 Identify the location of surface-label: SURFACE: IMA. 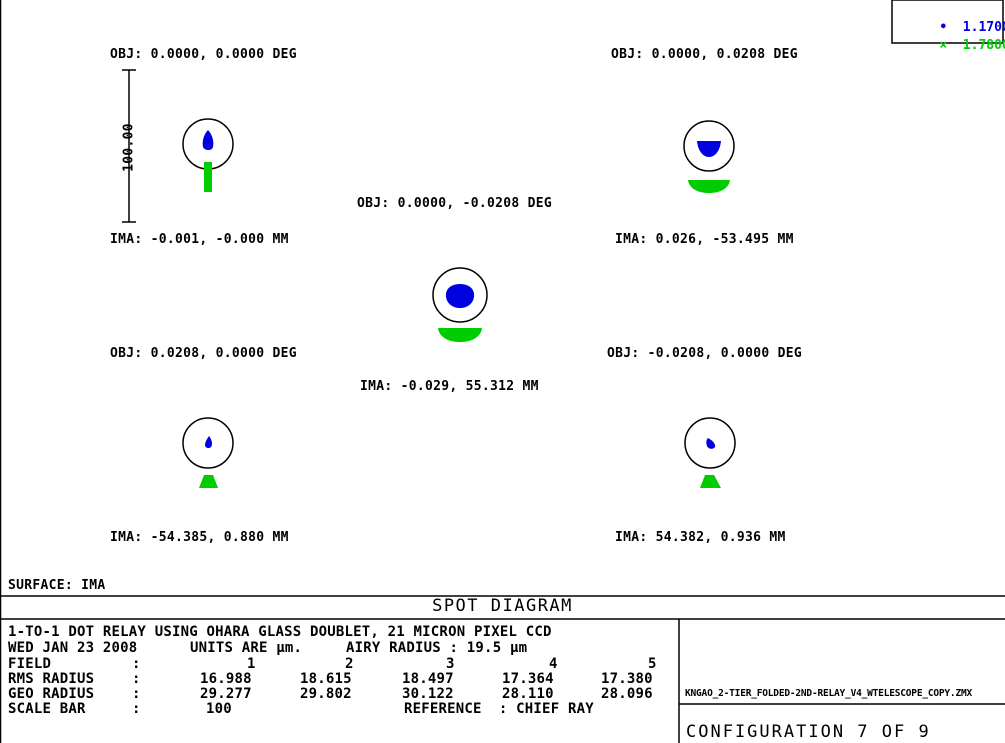
(57, 585).